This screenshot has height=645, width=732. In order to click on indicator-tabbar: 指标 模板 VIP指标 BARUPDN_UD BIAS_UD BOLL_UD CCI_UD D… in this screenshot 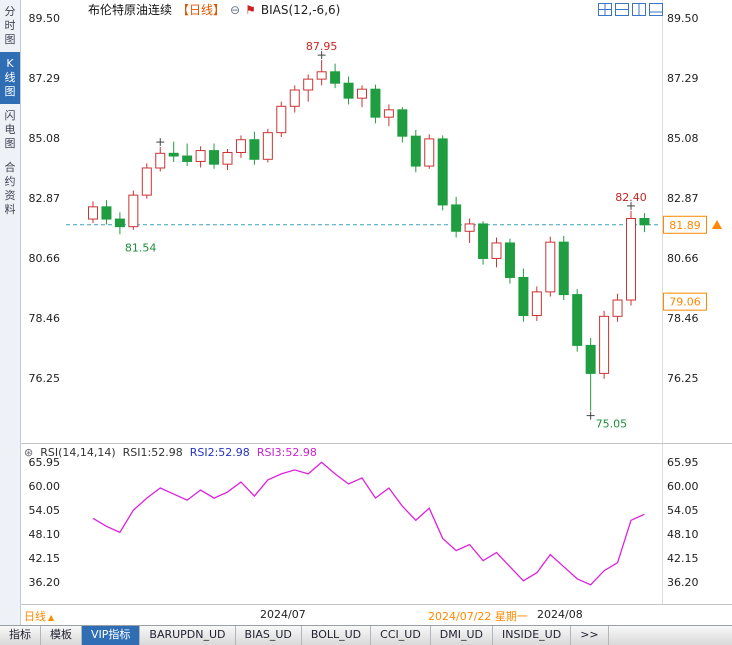, I will do `click(366, 635)`.